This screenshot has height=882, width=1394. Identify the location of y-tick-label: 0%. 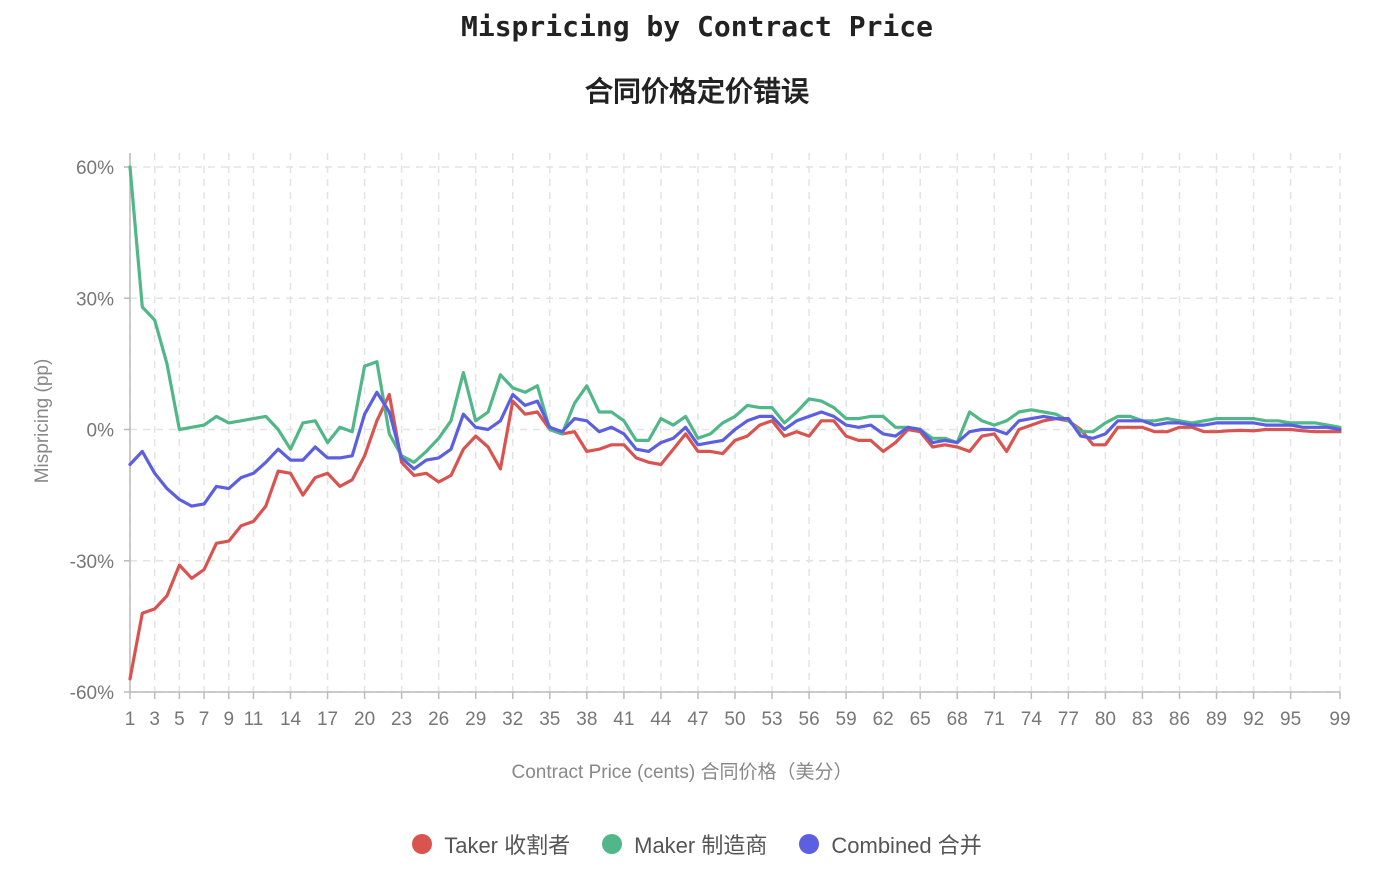
(101, 431).